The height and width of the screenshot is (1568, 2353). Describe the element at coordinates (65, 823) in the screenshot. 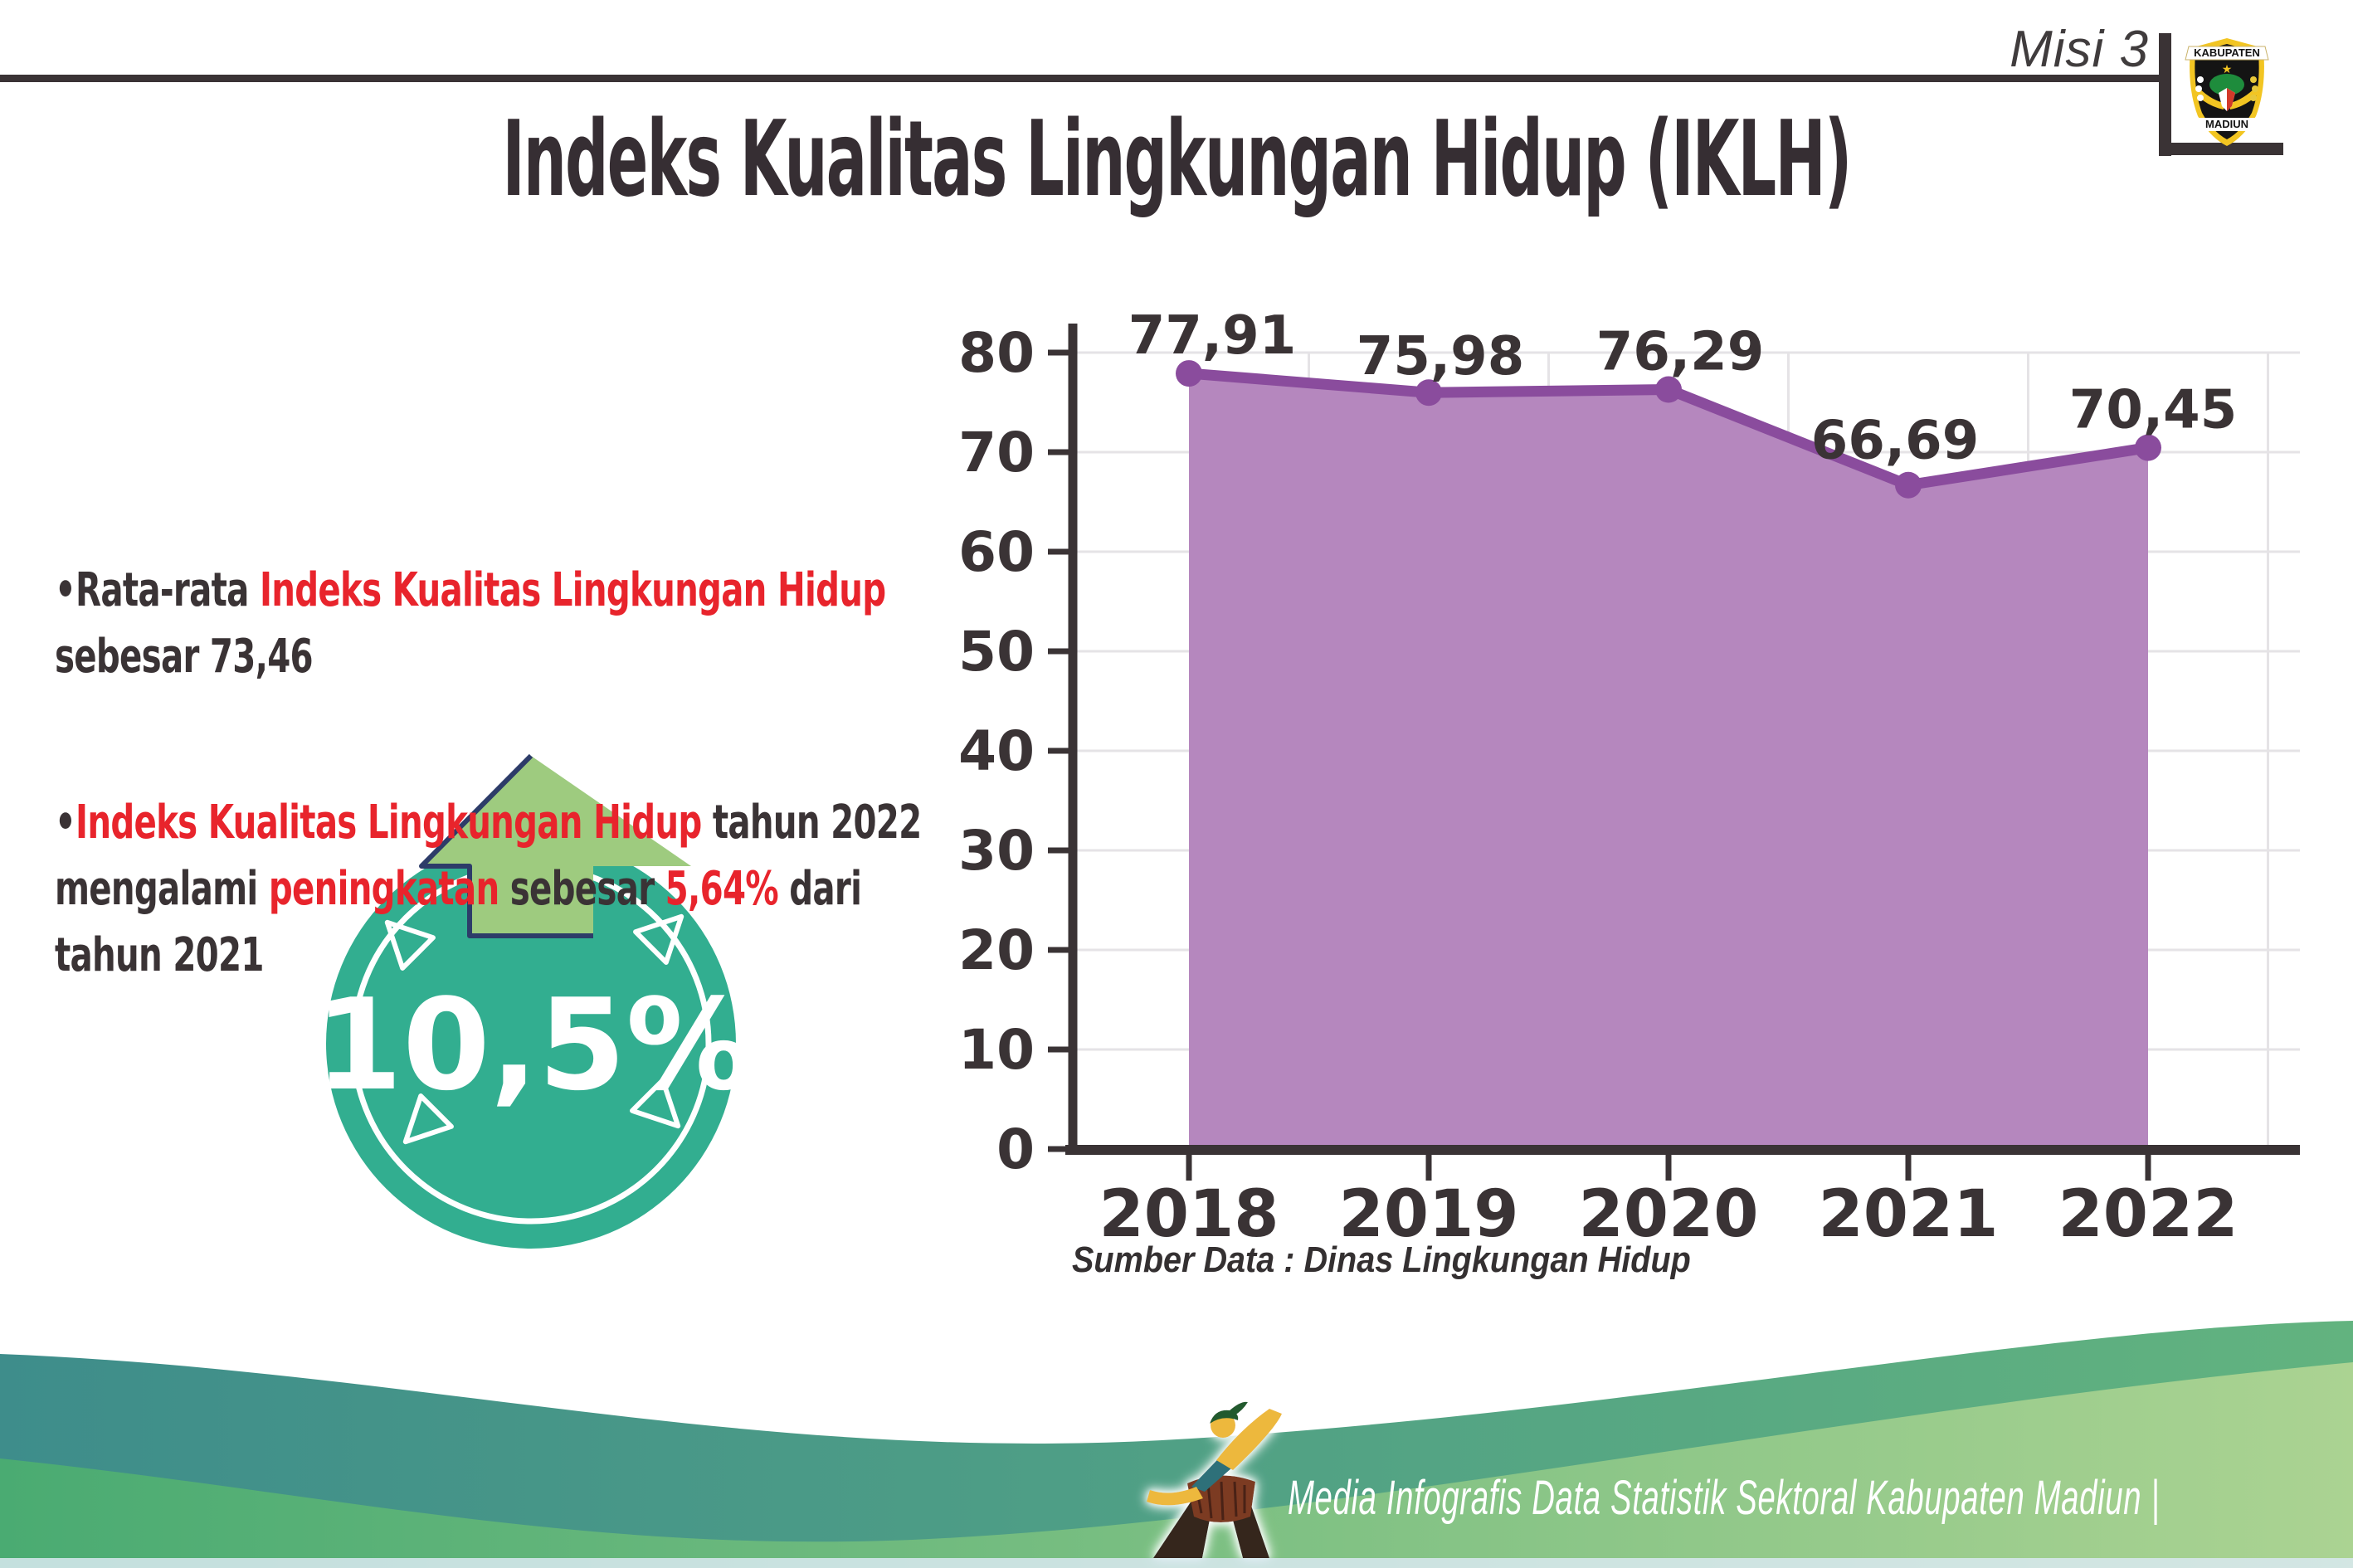

I see `bullet2-marker: •` at that location.